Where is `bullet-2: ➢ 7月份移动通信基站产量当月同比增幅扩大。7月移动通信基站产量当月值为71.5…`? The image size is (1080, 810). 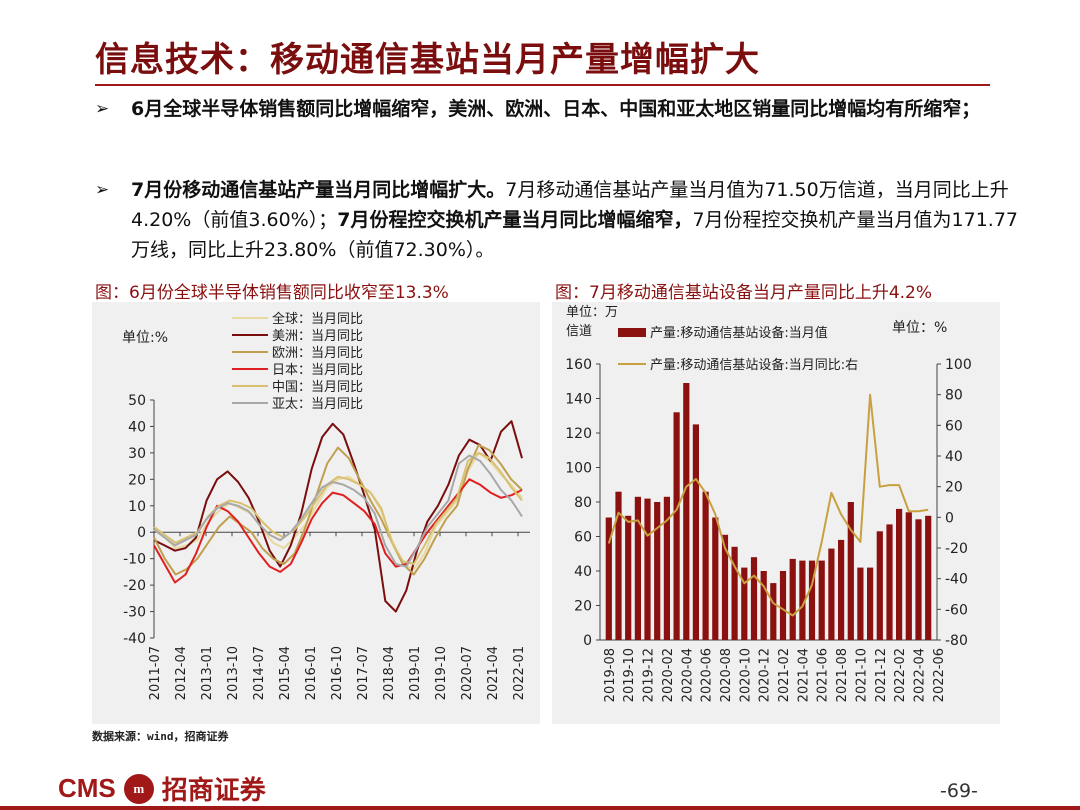 bullet-2: ➢ 7月份移动通信基站产量当月同比增幅扩大。7月移动通信基站产量当月值为71.5… is located at coordinates (560, 220).